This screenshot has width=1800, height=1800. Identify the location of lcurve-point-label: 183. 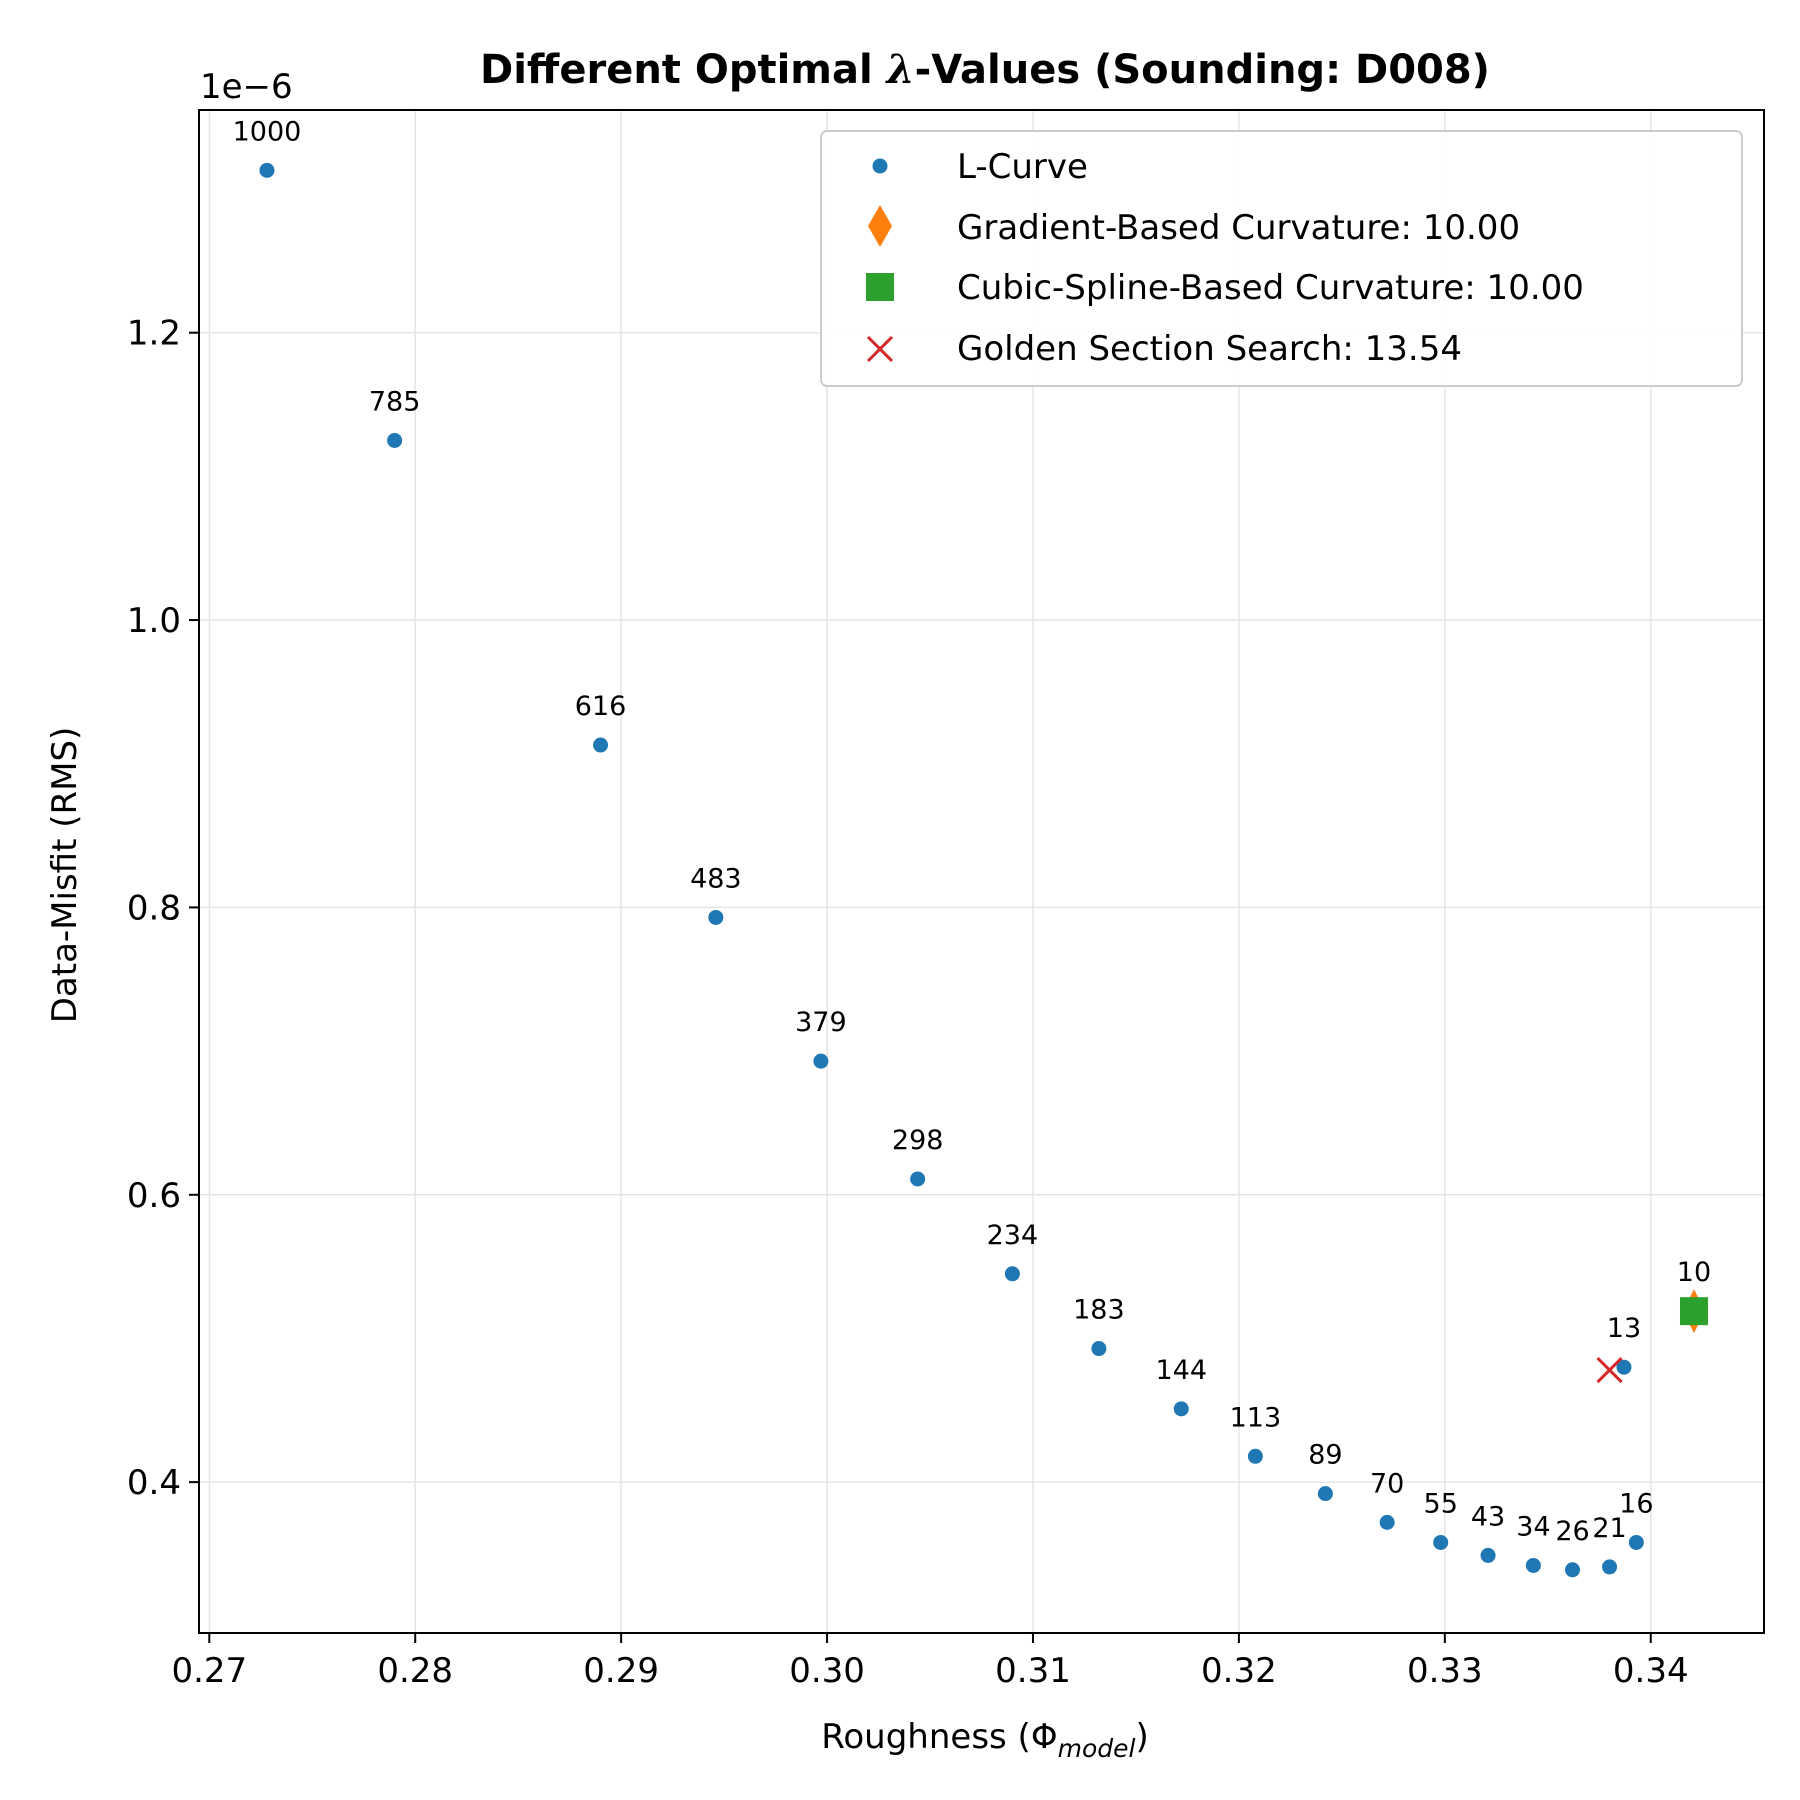
(1099, 1310).